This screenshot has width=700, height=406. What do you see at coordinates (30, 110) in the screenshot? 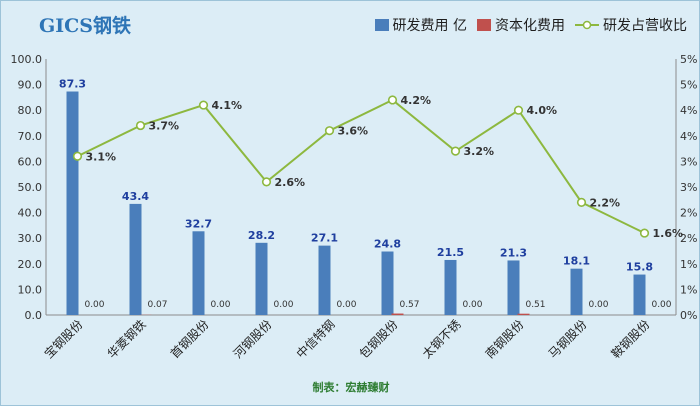
I see `y-left-tick-label: 80.0` at bounding box center [30, 110].